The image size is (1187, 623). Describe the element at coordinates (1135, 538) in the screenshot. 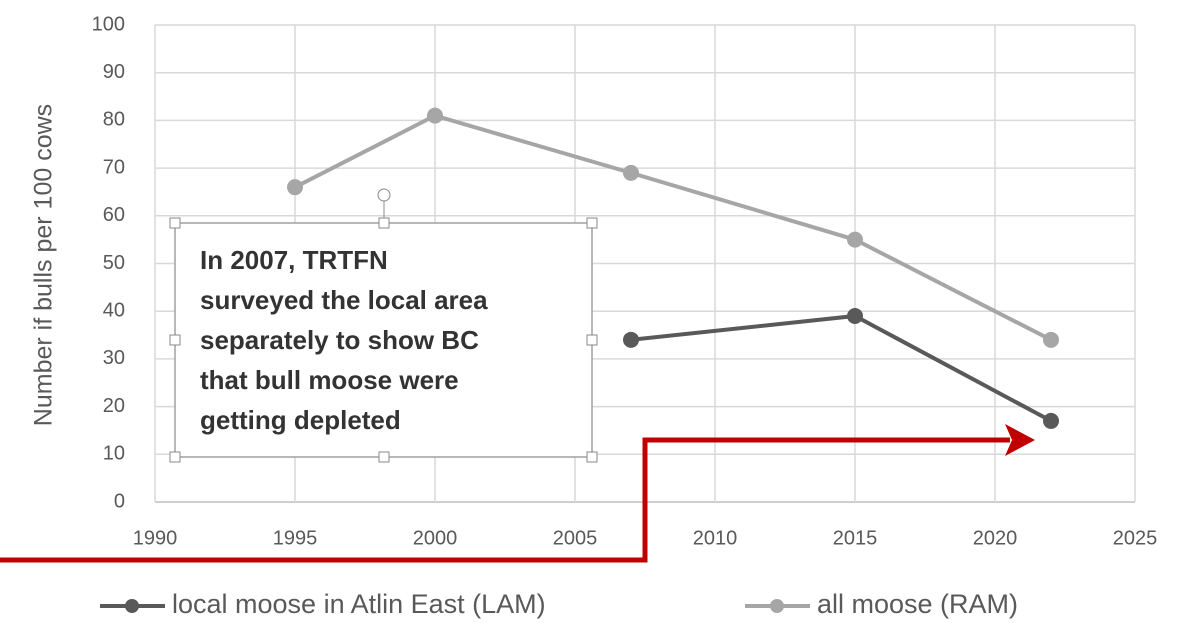

I see `x-tick-label: 2025` at that location.